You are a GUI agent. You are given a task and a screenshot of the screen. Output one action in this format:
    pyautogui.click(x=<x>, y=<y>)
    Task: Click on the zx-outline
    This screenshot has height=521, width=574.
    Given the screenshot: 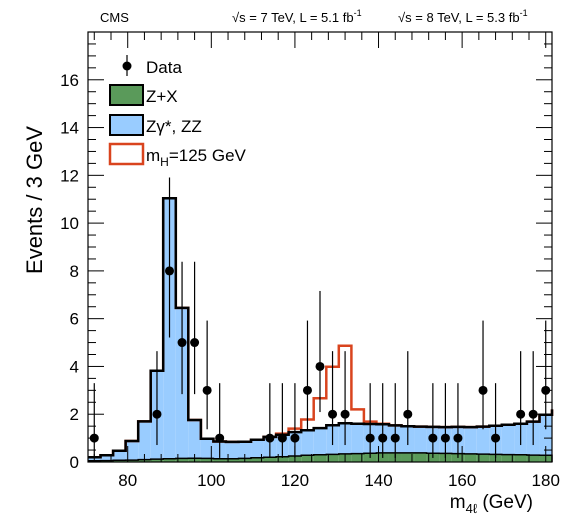 What is the action you would take?
    pyautogui.click(x=320, y=457)
    